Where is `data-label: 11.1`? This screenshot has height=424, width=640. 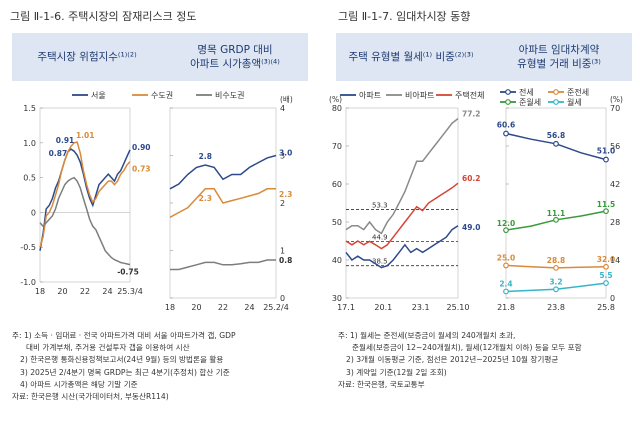 data-label: 11.1 is located at coordinates (556, 213).